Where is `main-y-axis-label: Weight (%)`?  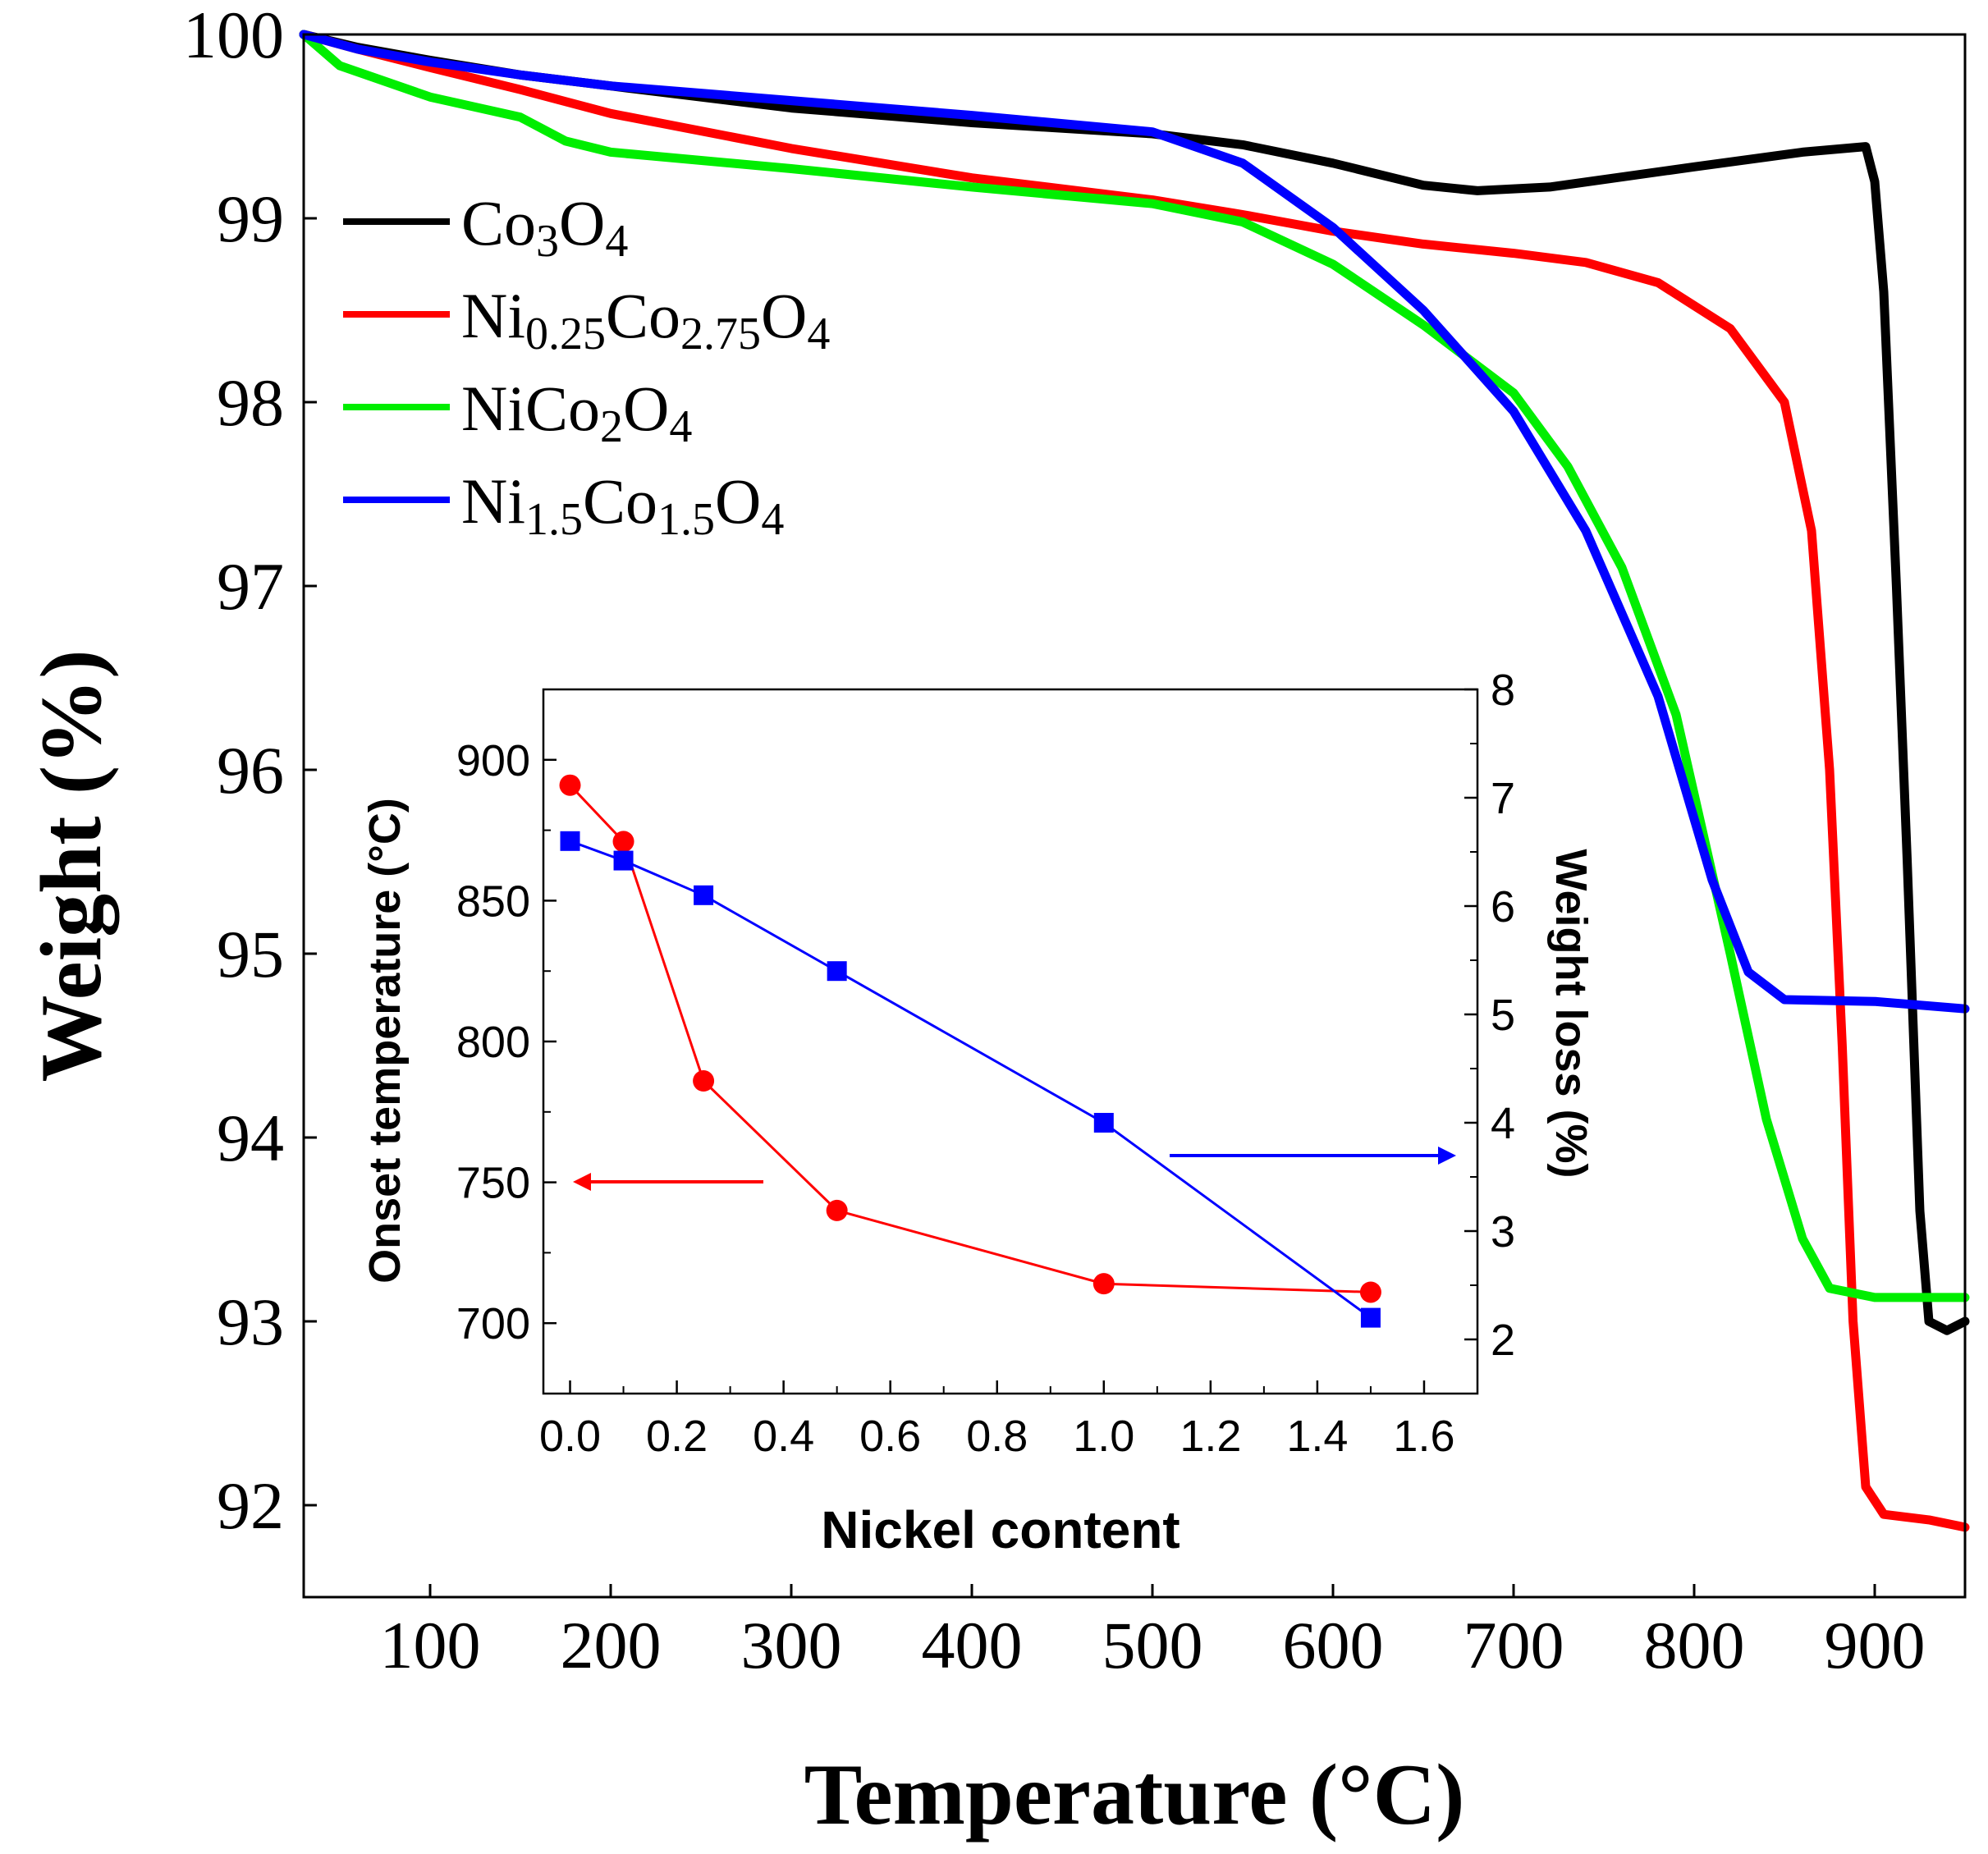
main-y-axis-label: Weight (%) is located at coordinates (71, 866).